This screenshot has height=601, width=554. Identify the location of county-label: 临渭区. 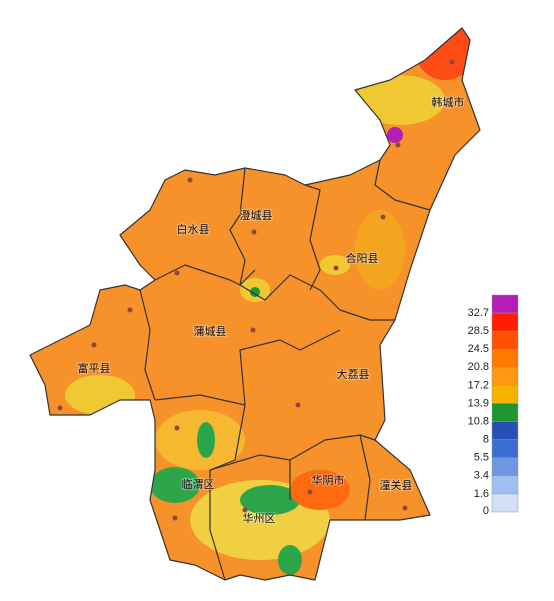
(198, 484).